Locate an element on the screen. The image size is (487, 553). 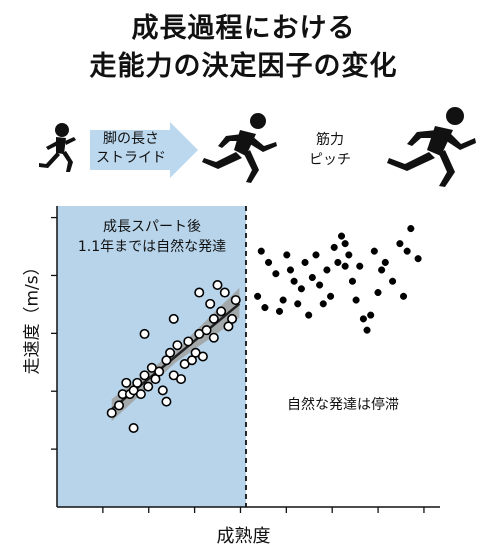
arrow-right-icon is located at coordinates (144, 150).